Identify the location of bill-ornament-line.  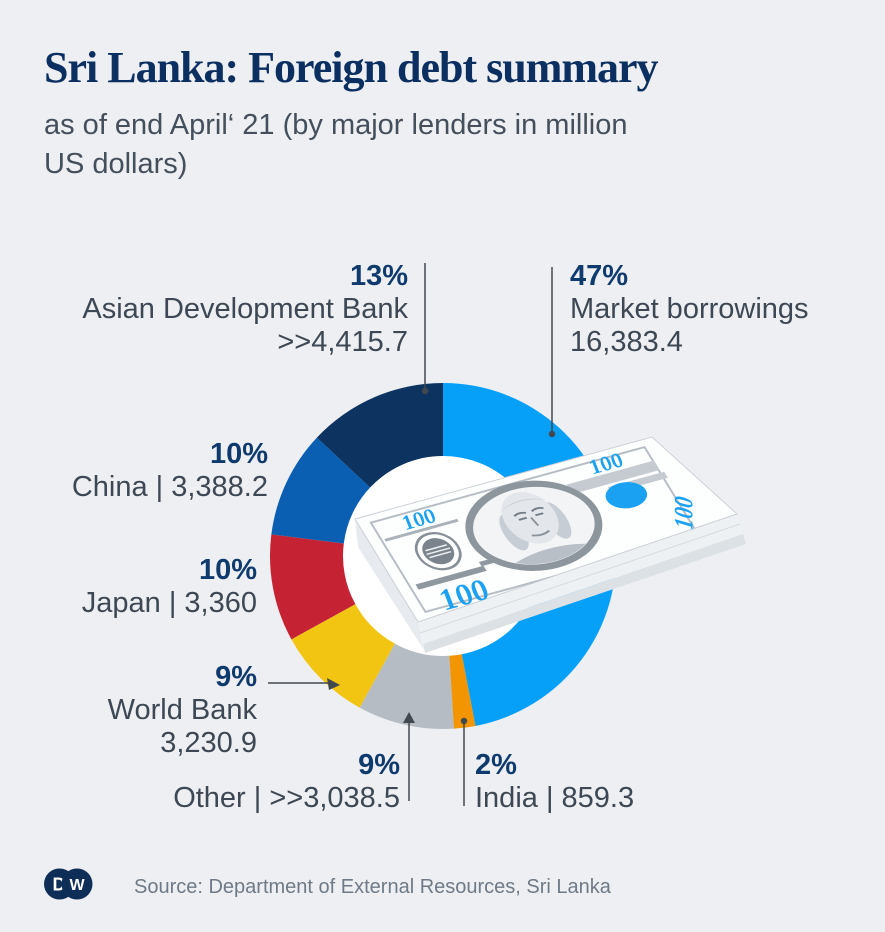
(421, 530).